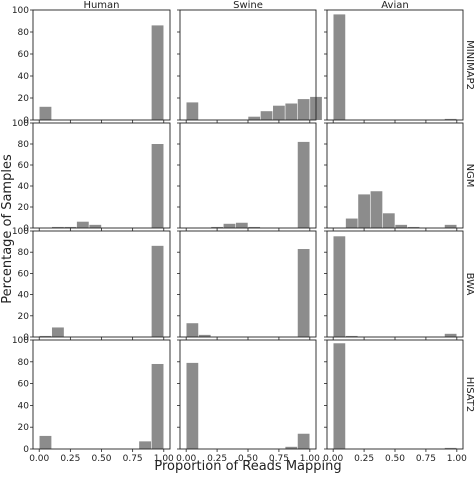  What do you see at coordinates (93, 400) in the screenshot?
I see `panel-hisat2-human: 0.00 0.25 0.50 0.75 1.00 0 20 40 60 80 100` at bounding box center [93, 400].